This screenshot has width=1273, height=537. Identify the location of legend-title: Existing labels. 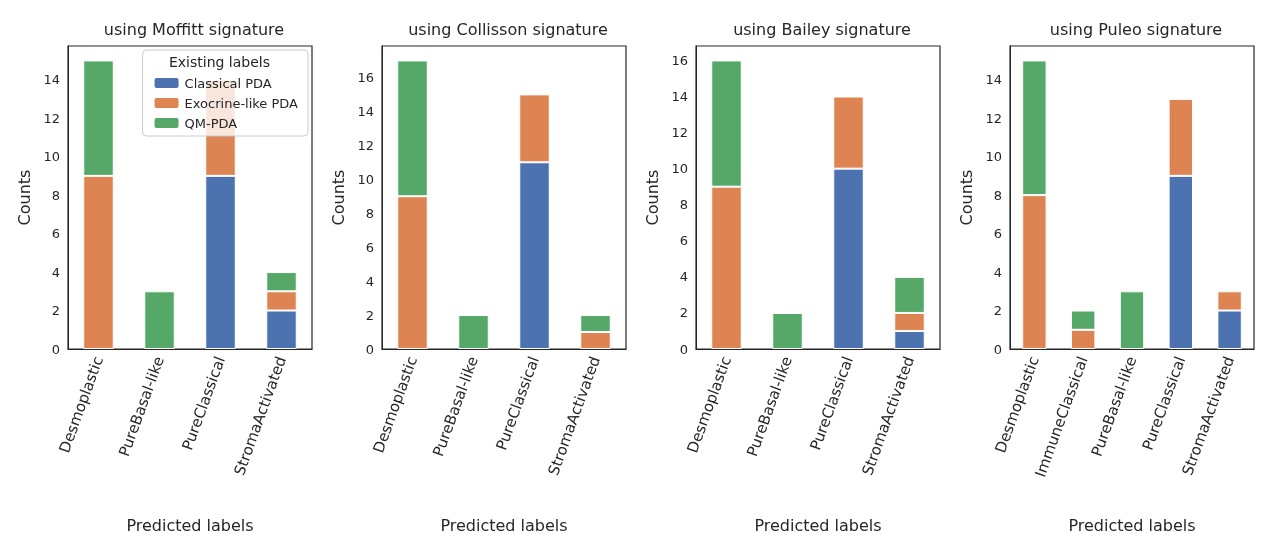
(219, 62).